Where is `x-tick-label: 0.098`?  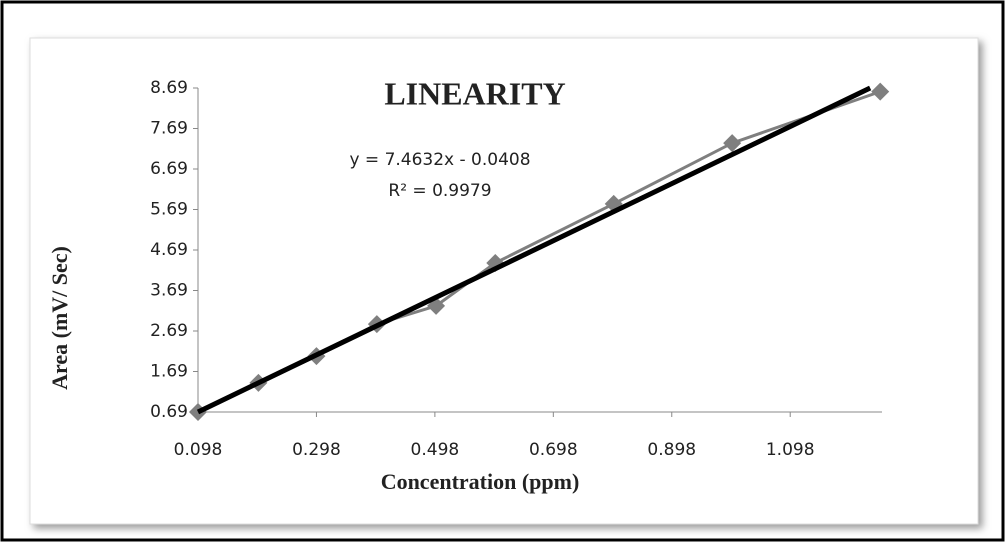
x-tick-label: 0.098 is located at coordinates (198, 450).